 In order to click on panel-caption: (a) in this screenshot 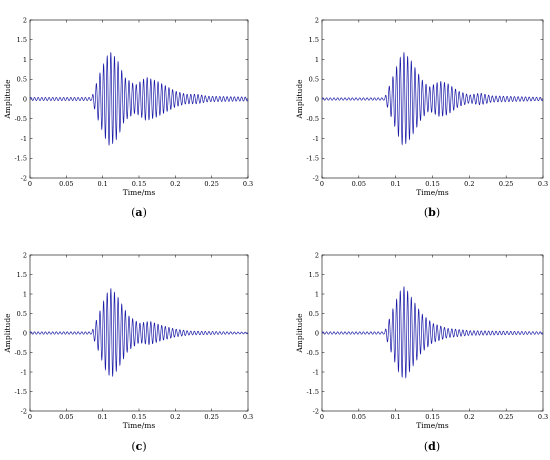, I will do `click(139, 212)`.